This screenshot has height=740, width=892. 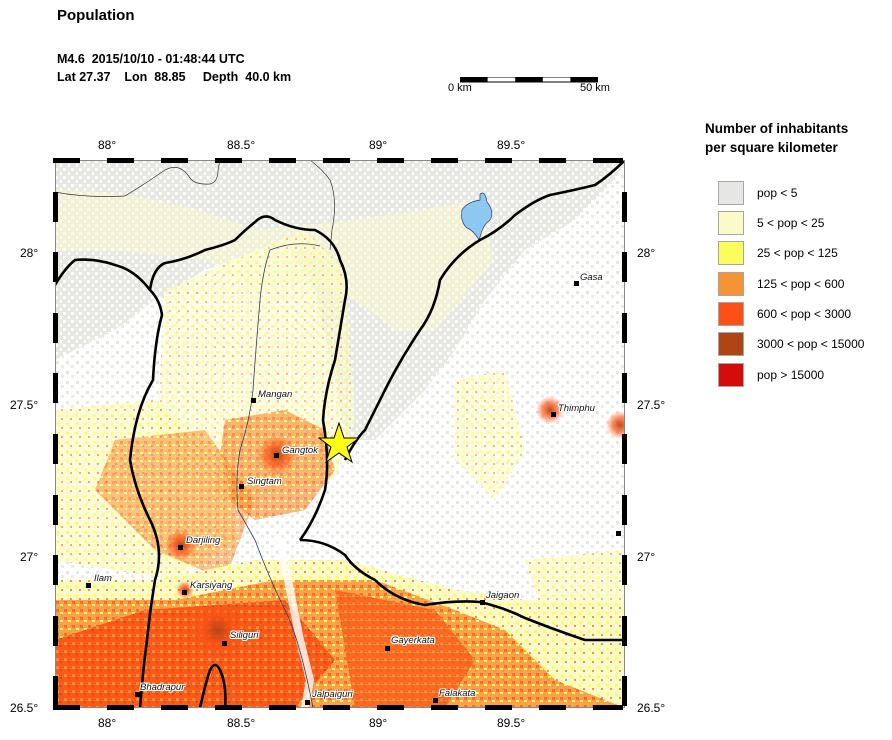 What do you see at coordinates (651, 708) in the screenshot?
I see `lat-tick-right-26-5: 26.5°` at bounding box center [651, 708].